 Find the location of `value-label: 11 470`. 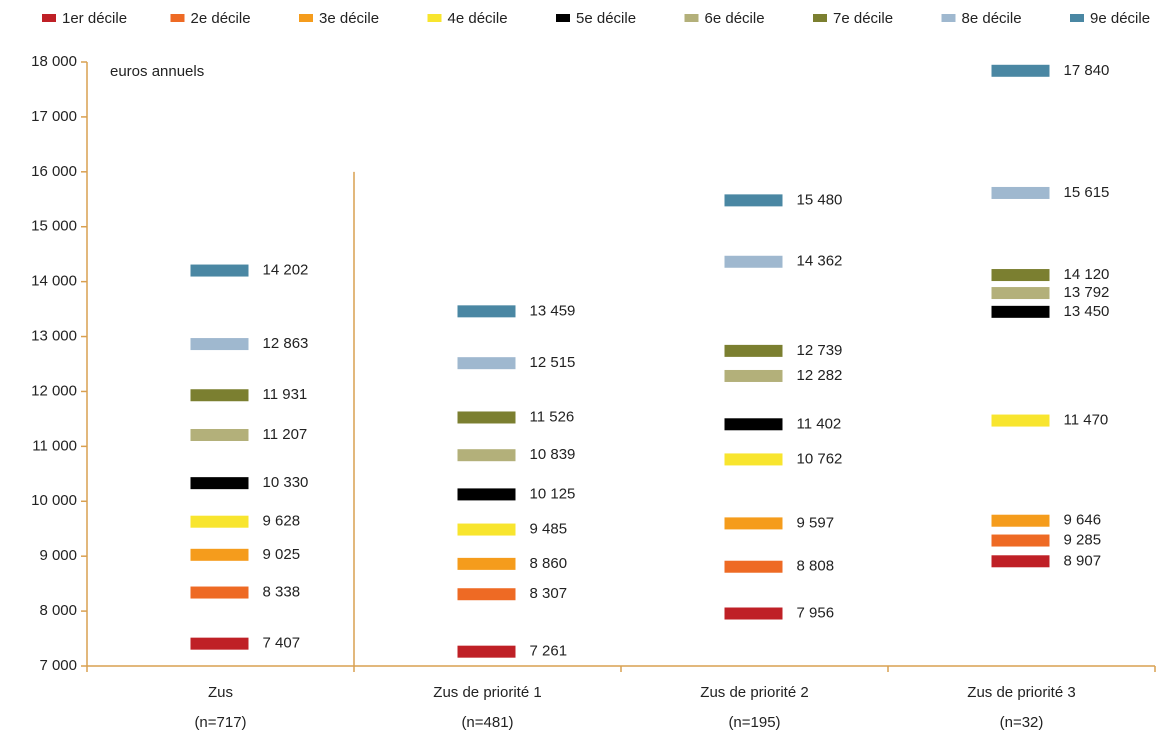

value-label: 11 470 is located at coordinates (1086, 420).